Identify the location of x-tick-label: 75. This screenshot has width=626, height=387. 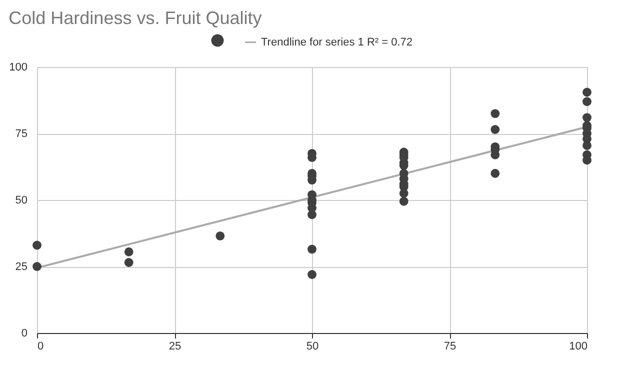
(450, 346).